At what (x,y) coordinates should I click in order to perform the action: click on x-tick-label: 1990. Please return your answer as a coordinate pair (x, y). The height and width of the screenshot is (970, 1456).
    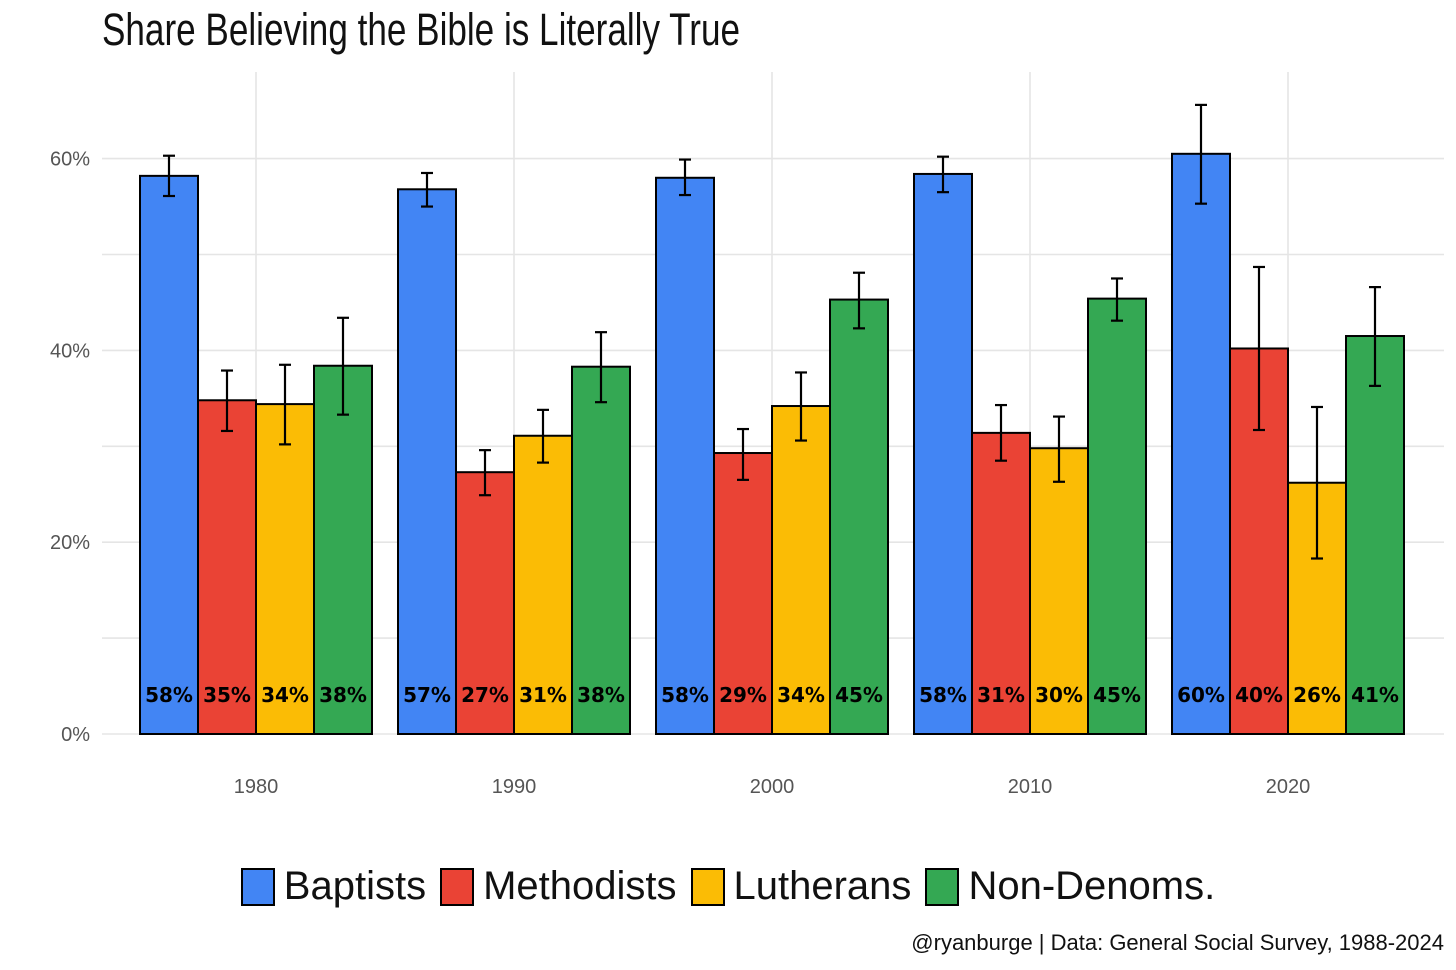
    Looking at the image, I should click on (514, 787).